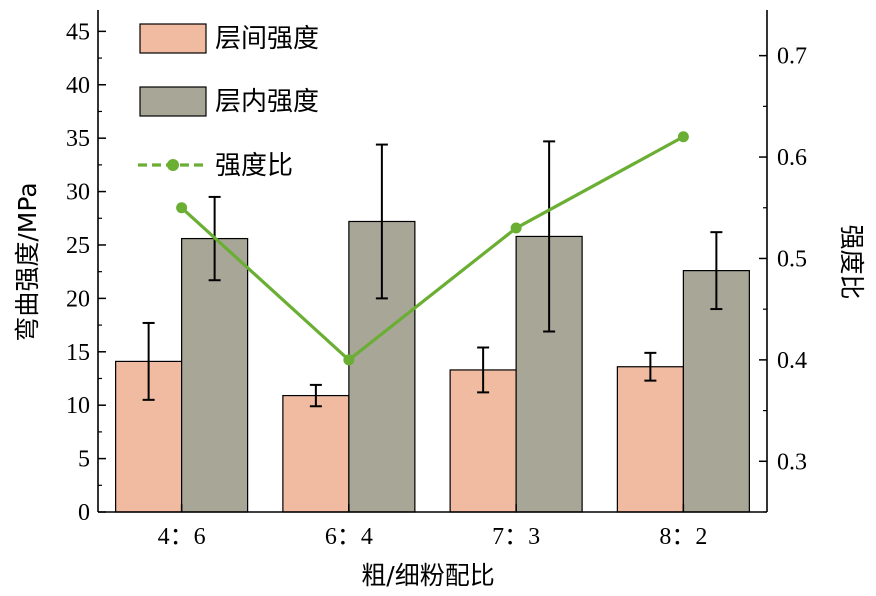  Describe the element at coordinates (78, 299) in the screenshot. I see `y-tick-label: 20` at that location.